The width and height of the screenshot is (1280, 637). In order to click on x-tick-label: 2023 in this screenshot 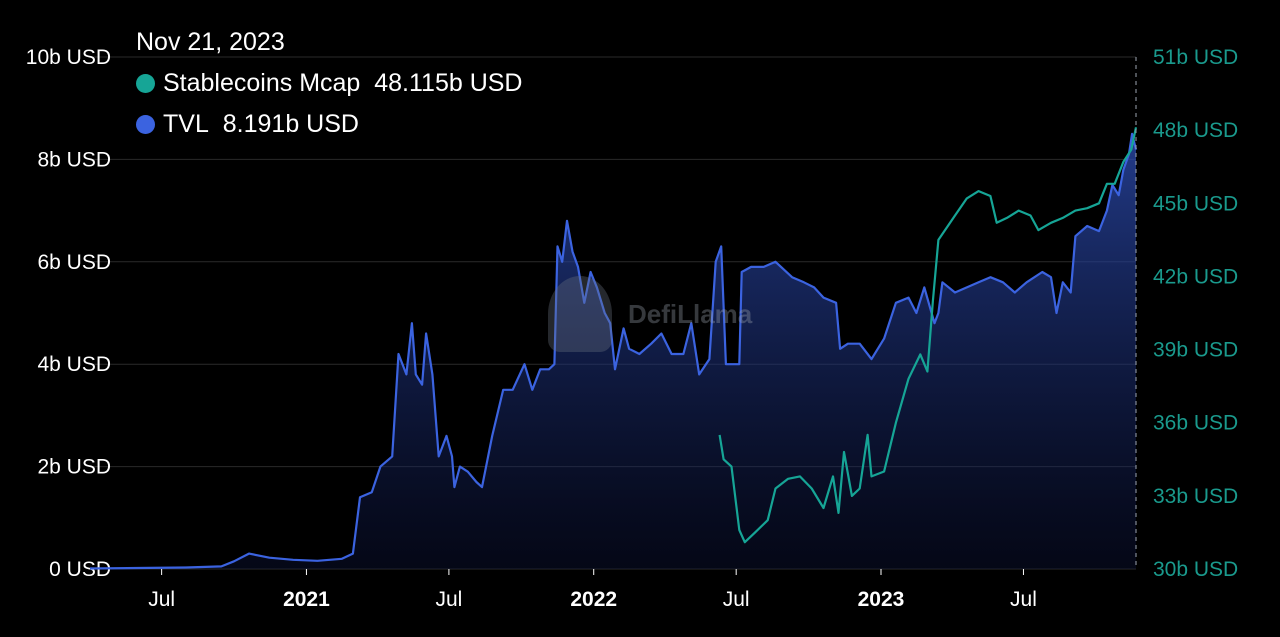, I will do `click(881, 599)`.